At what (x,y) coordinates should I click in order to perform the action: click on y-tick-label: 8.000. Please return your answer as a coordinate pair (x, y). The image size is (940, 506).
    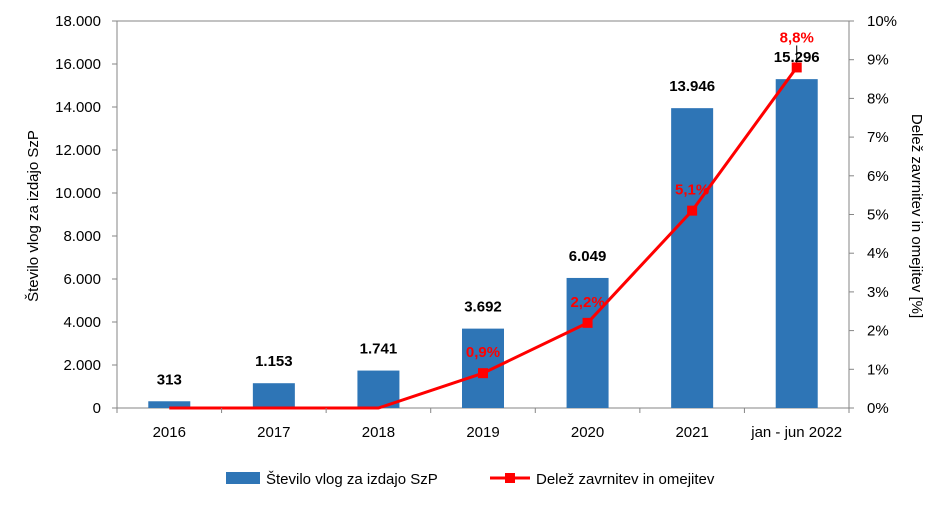
    Looking at the image, I should click on (82, 236).